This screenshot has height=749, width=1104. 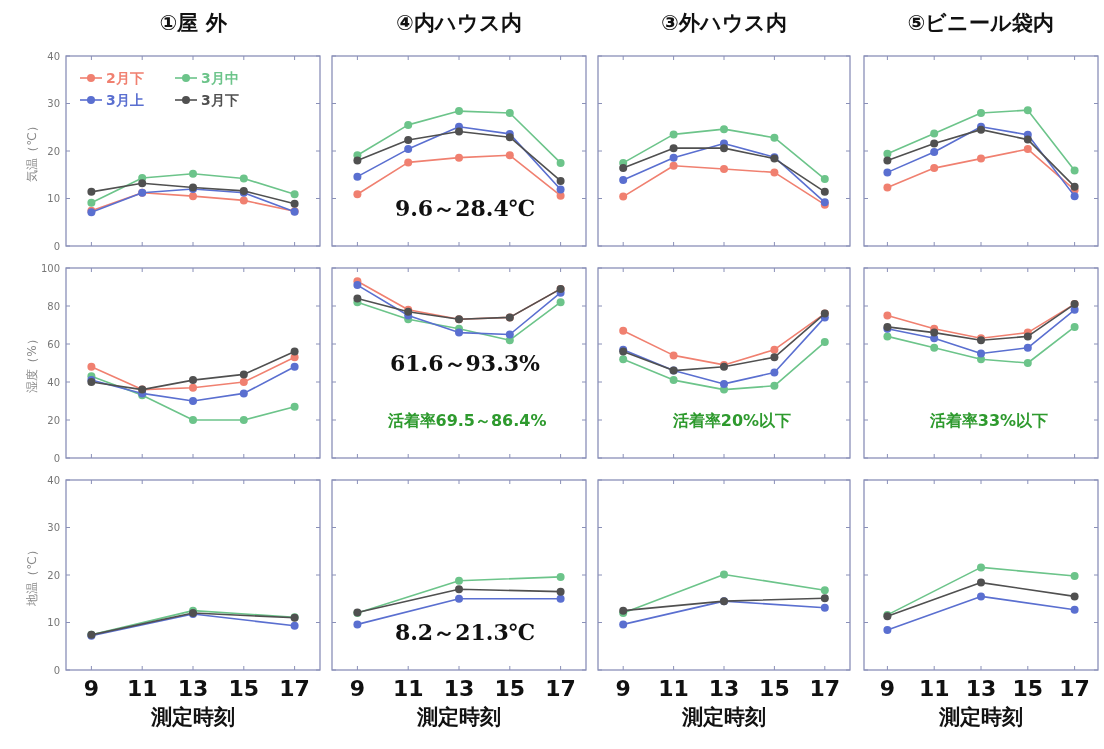 What do you see at coordinates (988, 420) in the screenshot?
I see `annotation: 活着率33%以下` at bounding box center [988, 420].